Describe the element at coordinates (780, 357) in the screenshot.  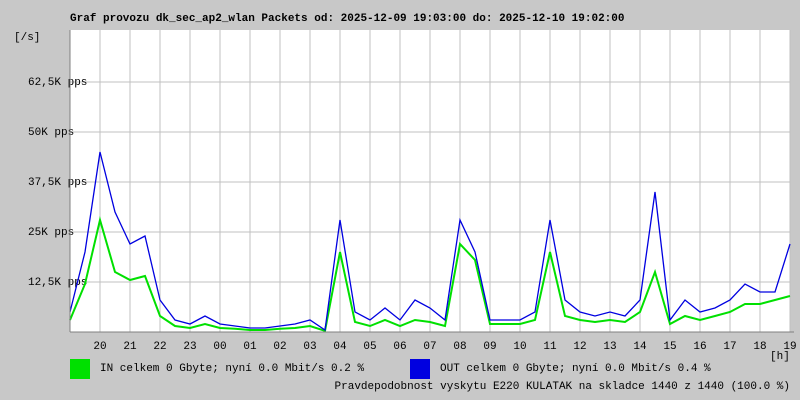
I see `x-axis-label: [h]` at that location.